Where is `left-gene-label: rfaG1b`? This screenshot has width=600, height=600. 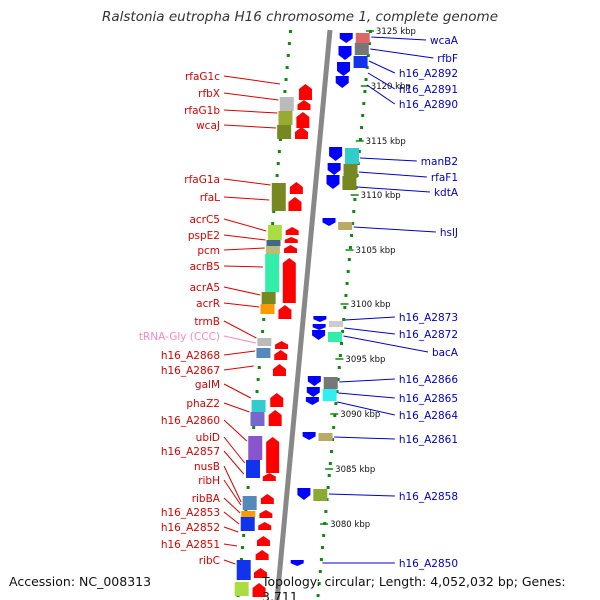 left-gene-label: rfaG1b is located at coordinates (202, 111).